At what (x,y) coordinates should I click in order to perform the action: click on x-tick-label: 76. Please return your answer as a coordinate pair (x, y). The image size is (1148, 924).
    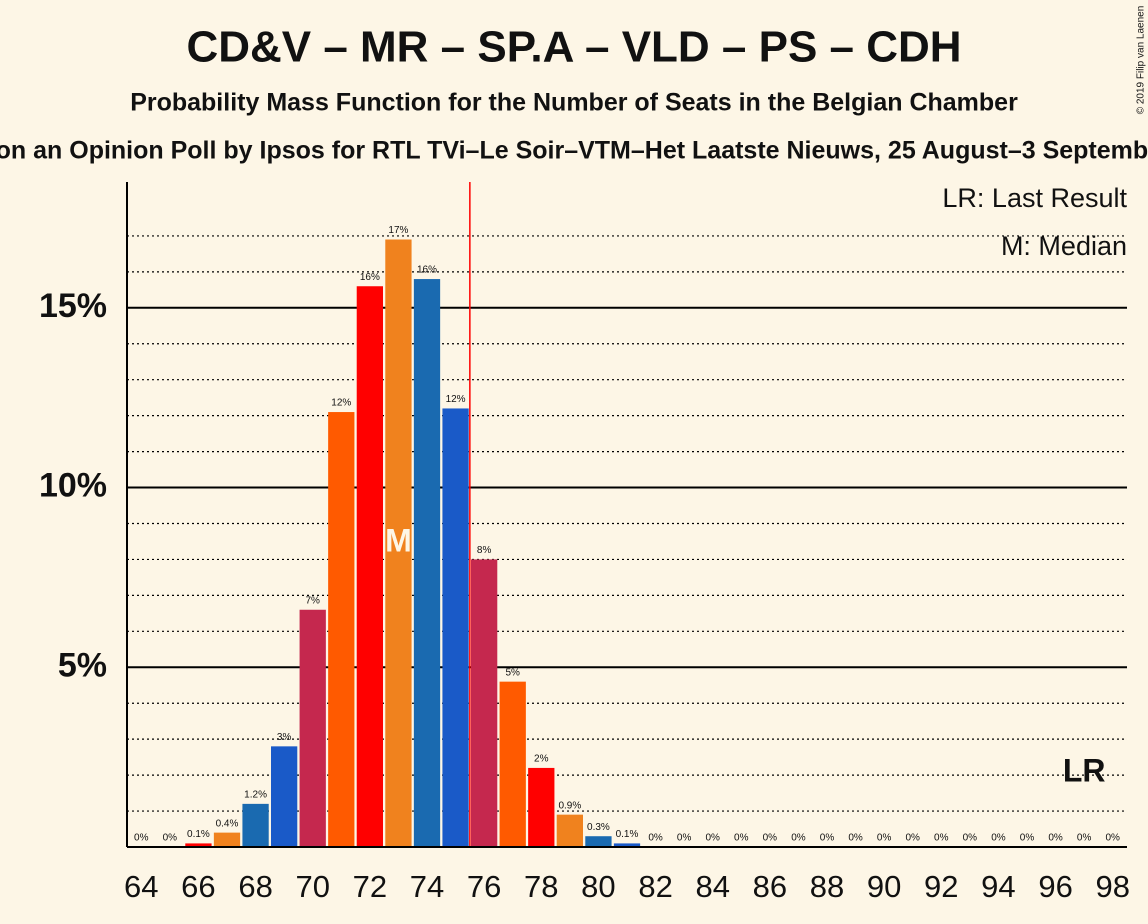
    Looking at the image, I should click on (484, 886).